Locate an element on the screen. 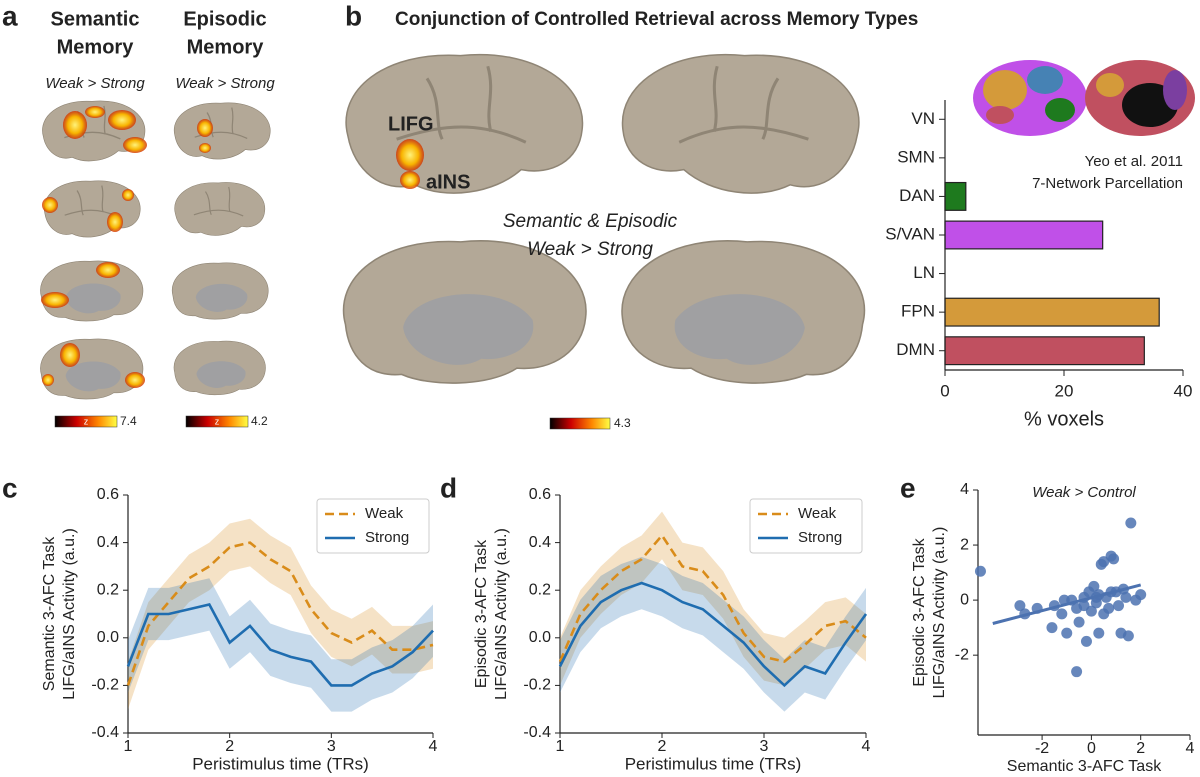 The height and width of the screenshot is (777, 1200). column-title: Episodic is located at coordinates (224, 19).